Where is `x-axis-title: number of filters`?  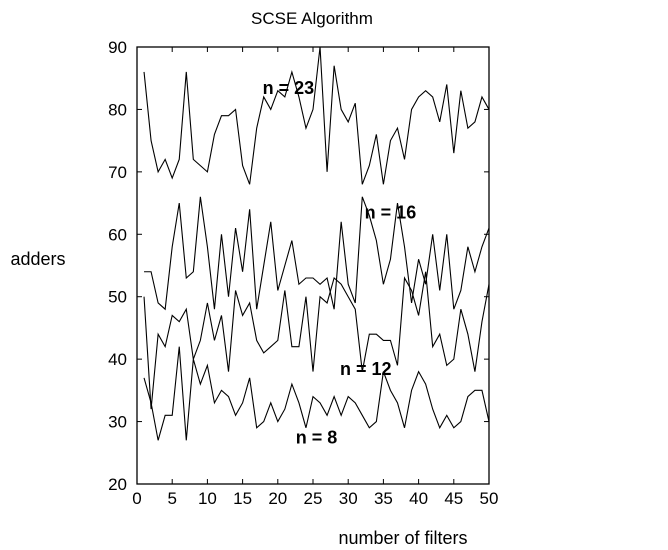
x-axis-title: number of filters is located at coordinates (402, 538).